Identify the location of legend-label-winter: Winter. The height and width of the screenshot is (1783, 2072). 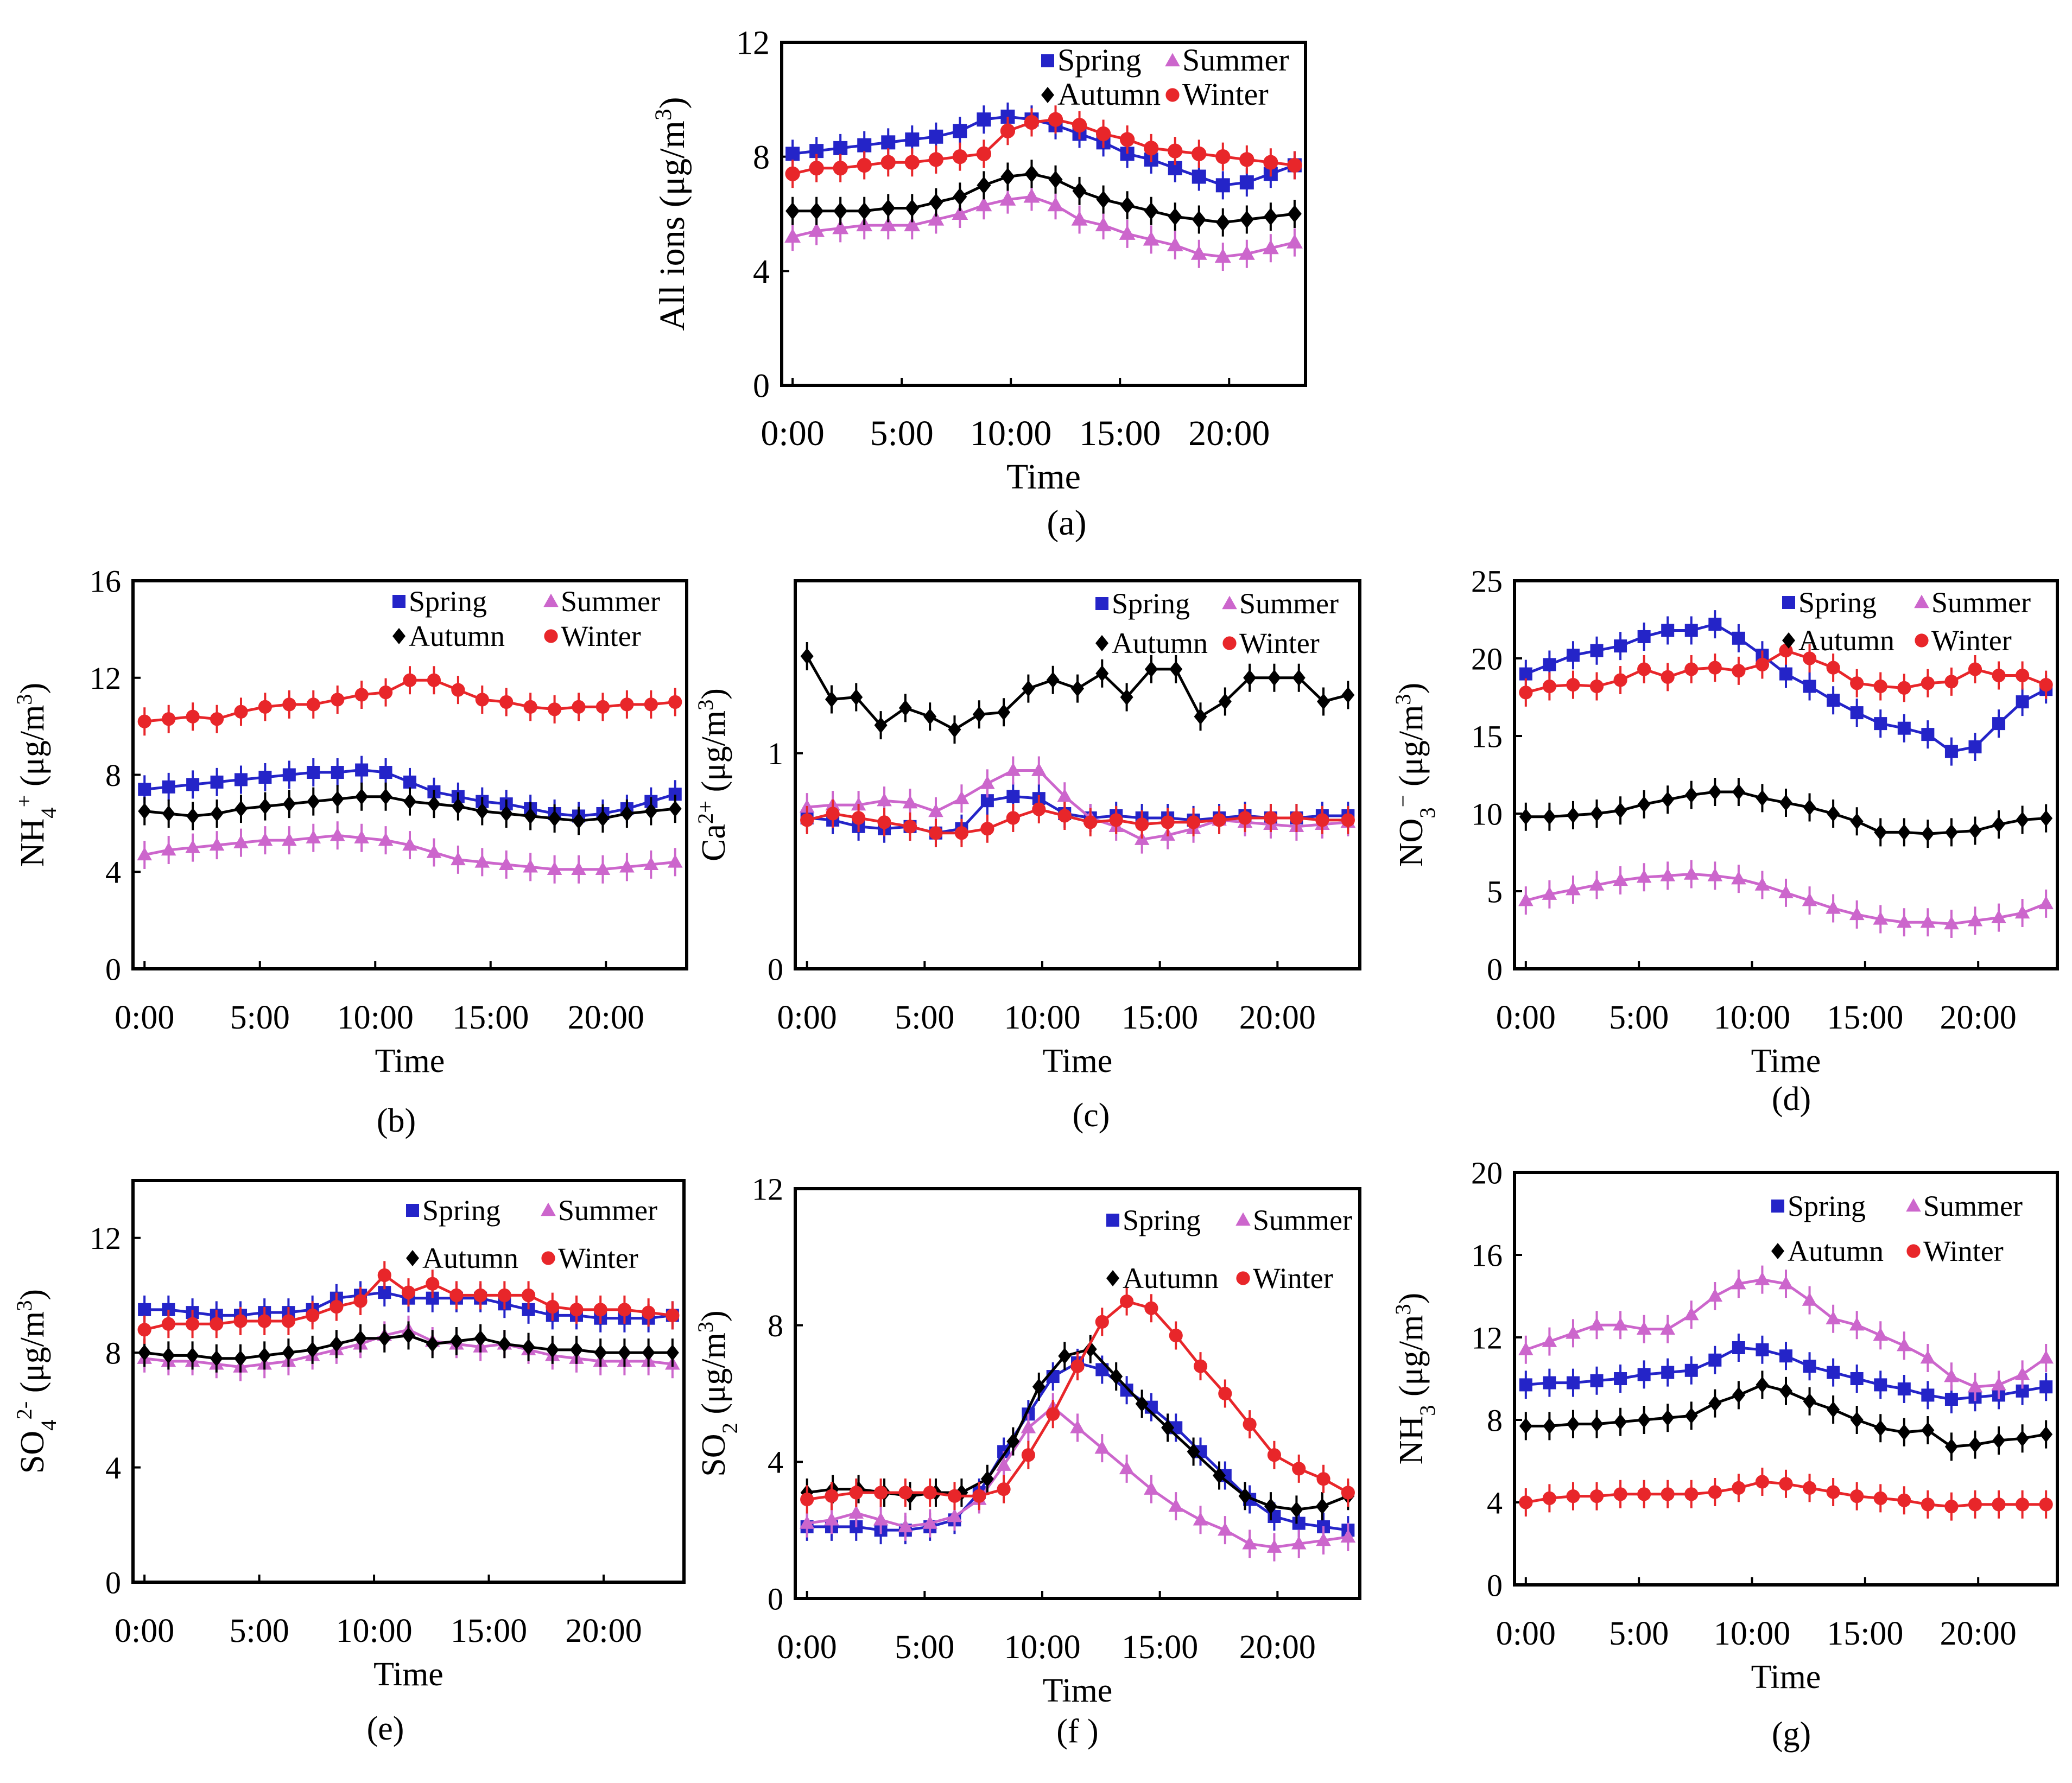
(598, 1258).